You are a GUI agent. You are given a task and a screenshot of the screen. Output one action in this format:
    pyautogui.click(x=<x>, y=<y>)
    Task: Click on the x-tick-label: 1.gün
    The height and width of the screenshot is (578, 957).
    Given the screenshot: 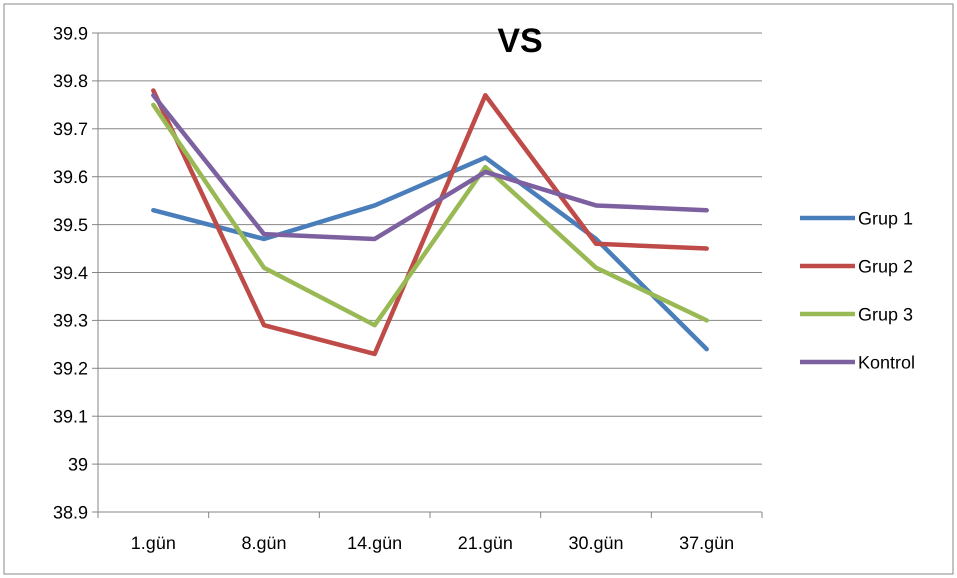 What is the action you would take?
    pyautogui.click(x=153, y=543)
    